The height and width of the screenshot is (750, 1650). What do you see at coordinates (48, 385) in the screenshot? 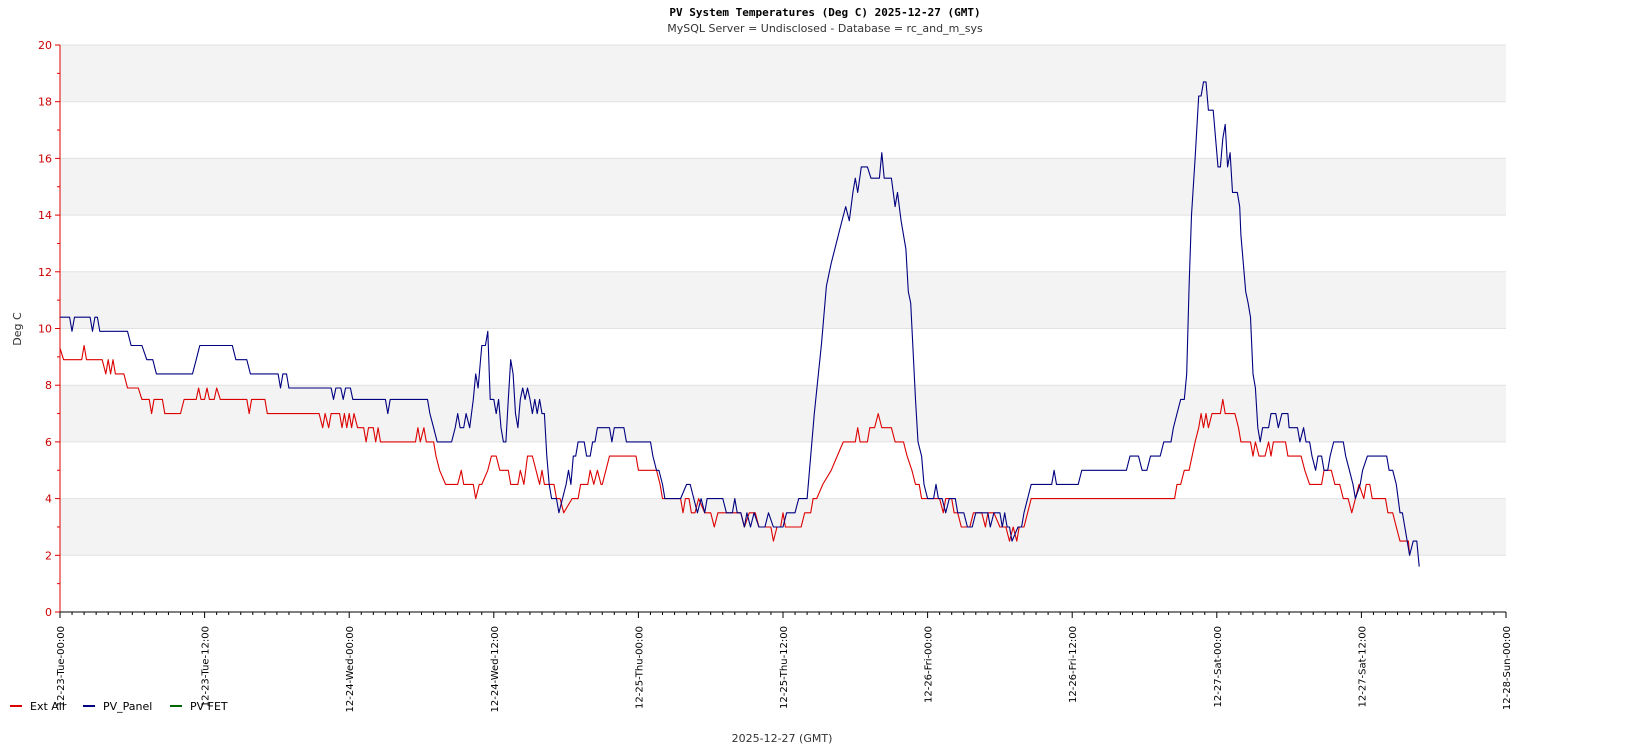
I see `y-tick-label: 8` at bounding box center [48, 385].